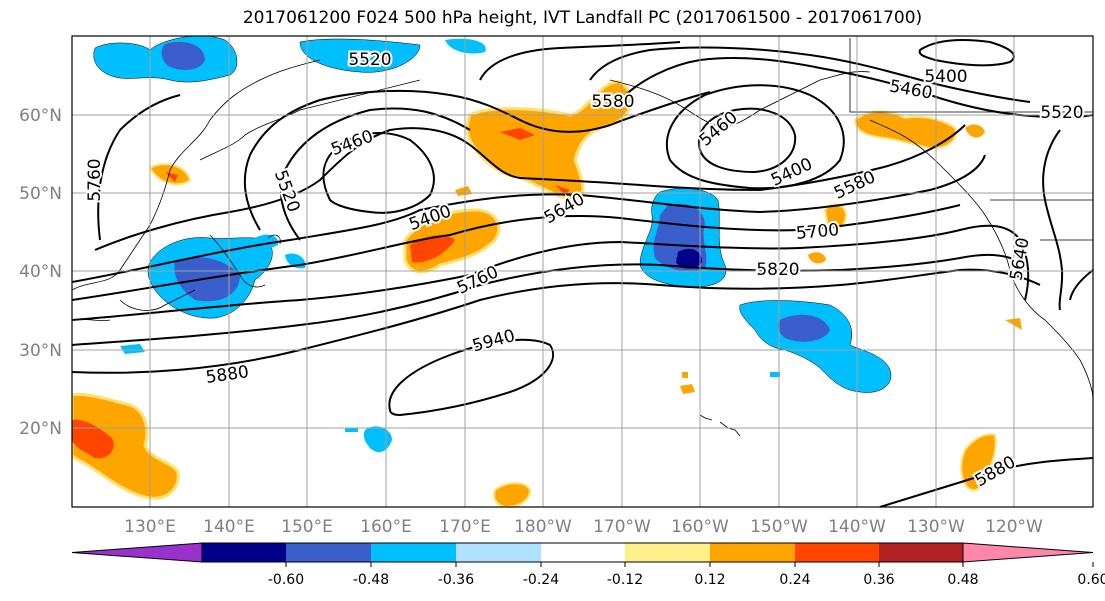 The image size is (1105, 601). Describe the element at coordinates (625, 580) in the screenshot. I see `colorbar-tick-label: -0.12` at that location.